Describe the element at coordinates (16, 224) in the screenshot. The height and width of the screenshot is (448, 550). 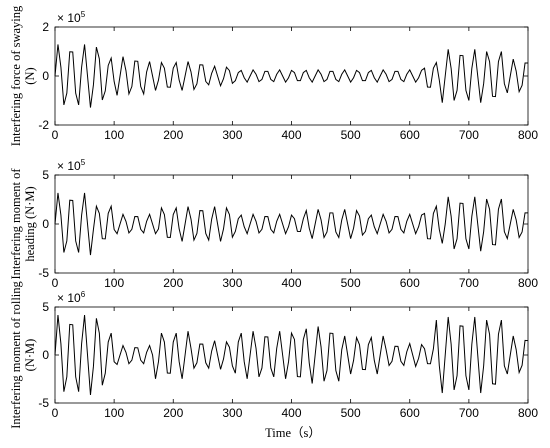
I see `y-axis-label: Interfering moment of` at that location.